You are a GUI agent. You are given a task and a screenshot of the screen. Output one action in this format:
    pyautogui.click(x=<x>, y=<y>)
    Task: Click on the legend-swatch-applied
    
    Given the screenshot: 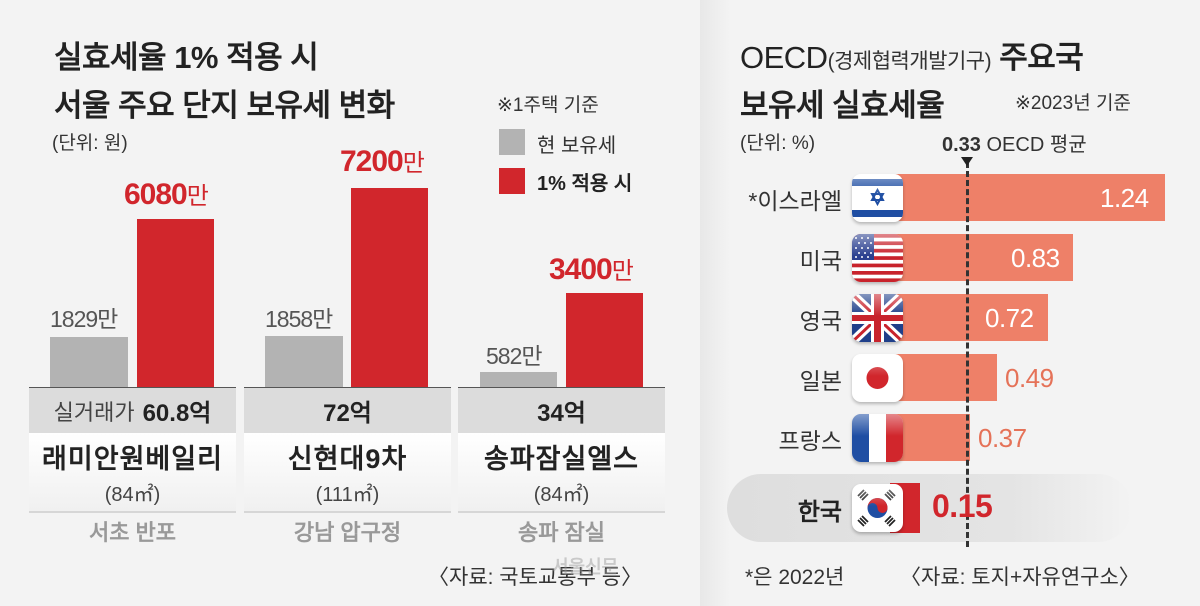 What is the action you would take?
    pyautogui.click(x=512, y=181)
    